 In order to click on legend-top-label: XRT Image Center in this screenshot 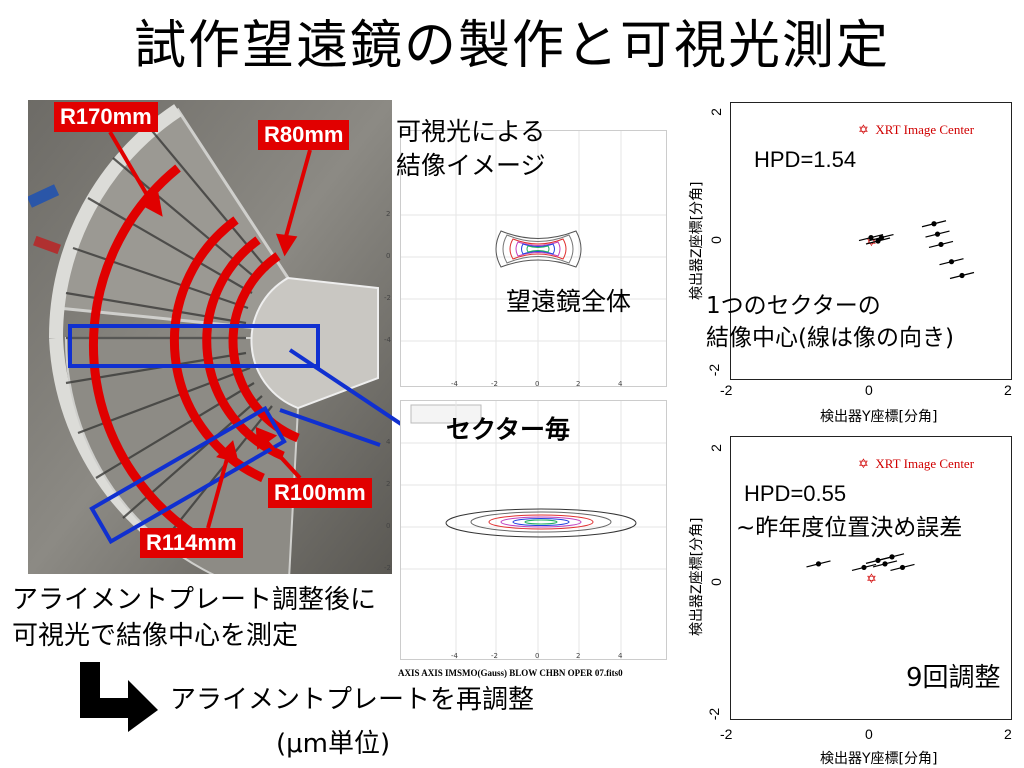, I will do `click(925, 129)`.